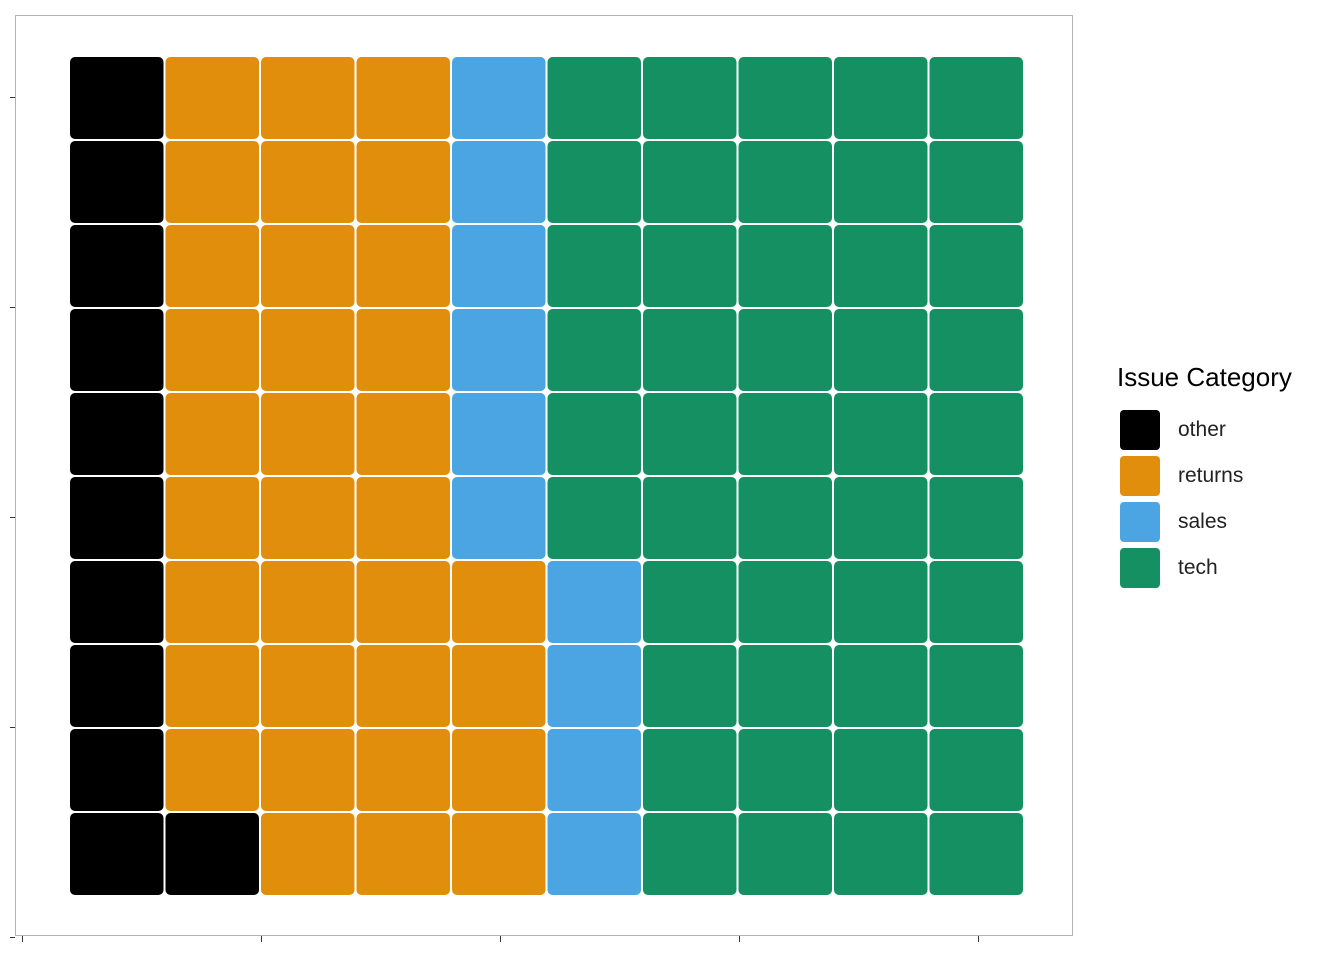  I want to click on legend-label: sales, so click(1203, 521).